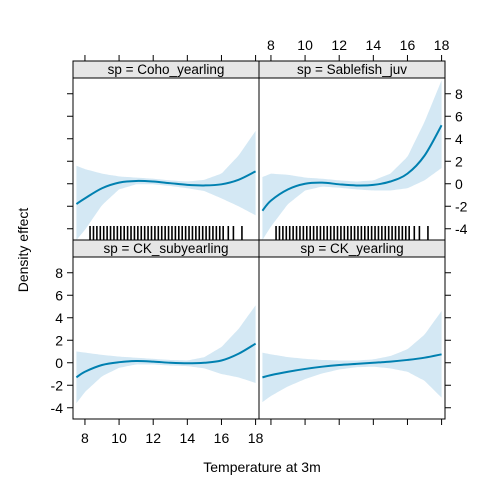 This screenshot has width=500, height=500. I want to click on x-axis-title: Temperature at 3m, so click(262, 467).